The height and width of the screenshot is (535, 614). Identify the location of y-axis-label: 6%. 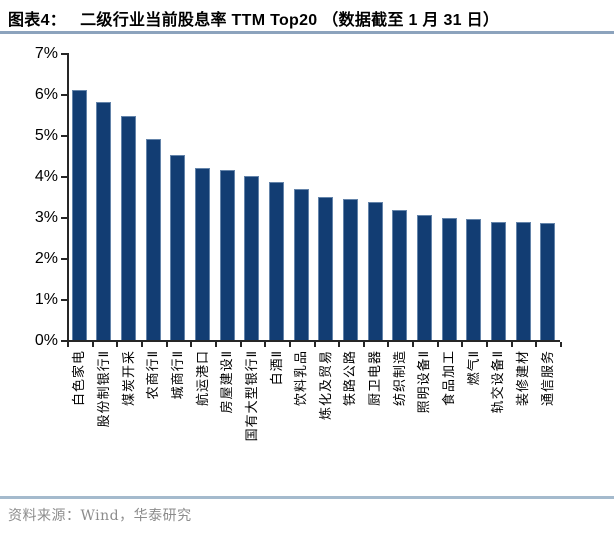
(46, 94).